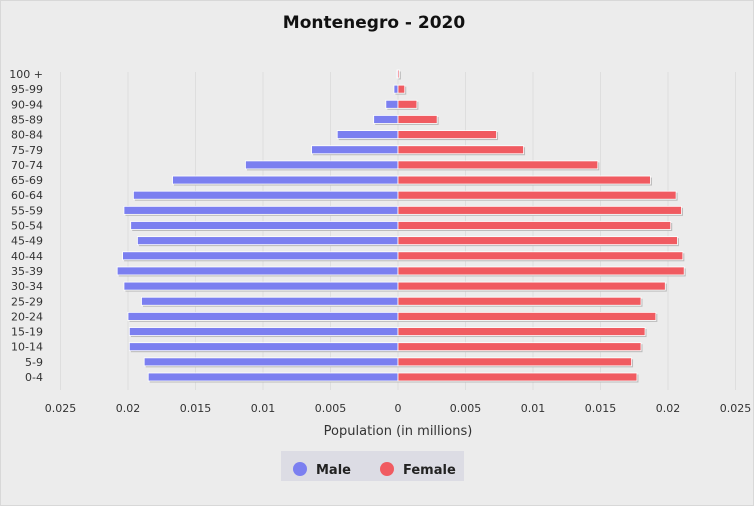 This screenshot has height=506, width=754. Describe the element at coordinates (34, 362) in the screenshot. I see `y-tick-label: 5-9` at that location.